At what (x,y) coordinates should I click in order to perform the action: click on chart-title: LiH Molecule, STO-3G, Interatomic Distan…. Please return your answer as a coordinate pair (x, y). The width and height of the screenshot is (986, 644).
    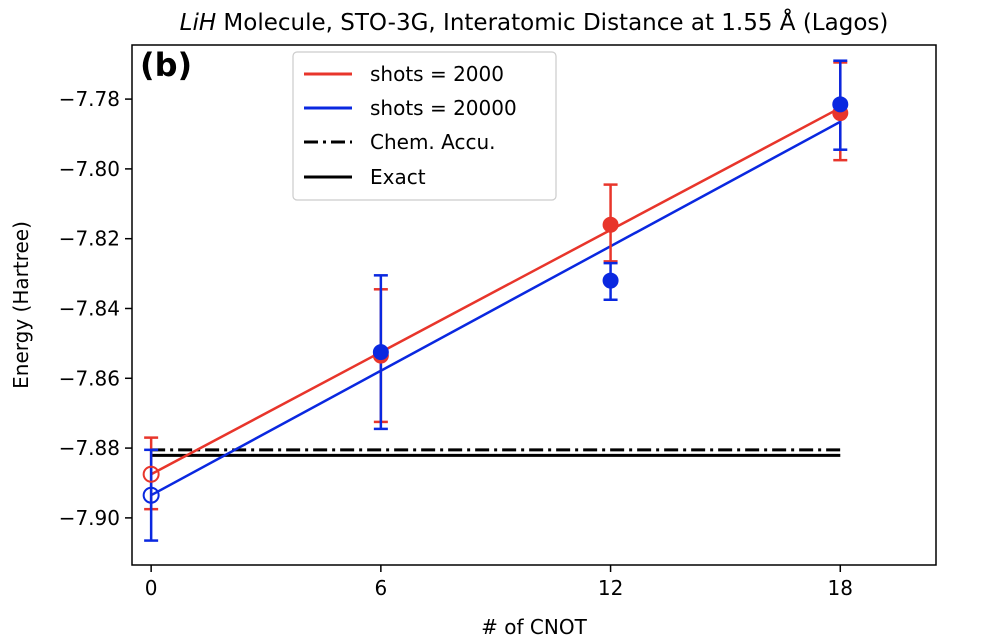
    Looking at the image, I should click on (534, 22).